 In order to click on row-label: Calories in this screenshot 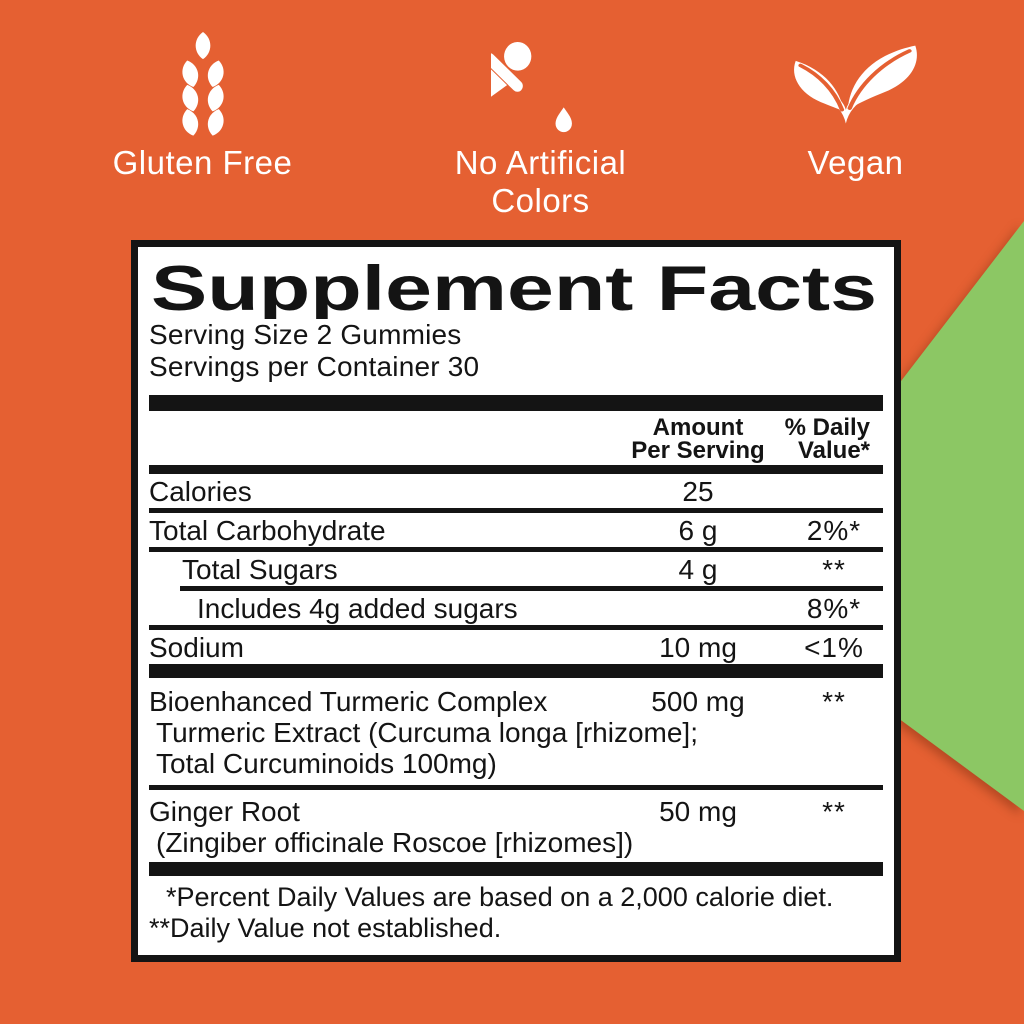, I will do `click(200, 491)`.